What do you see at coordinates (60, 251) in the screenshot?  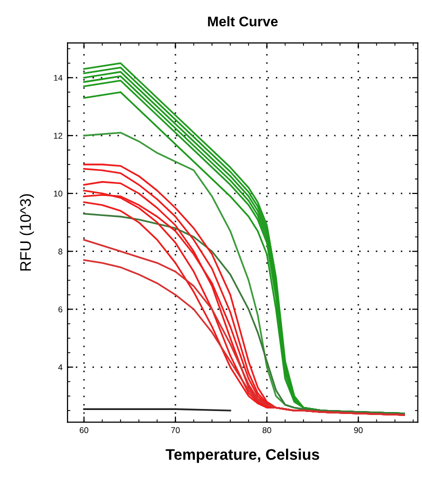 I see `y-tick-label: 8` at bounding box center [60, 251].